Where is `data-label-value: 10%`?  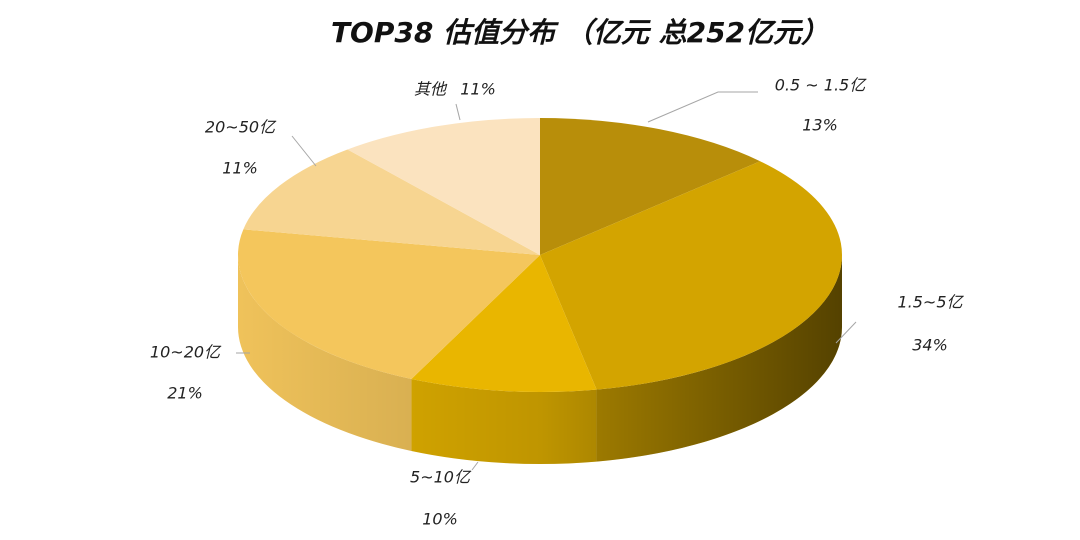
data-label-value: 10% is located at coordinates (440, 519).